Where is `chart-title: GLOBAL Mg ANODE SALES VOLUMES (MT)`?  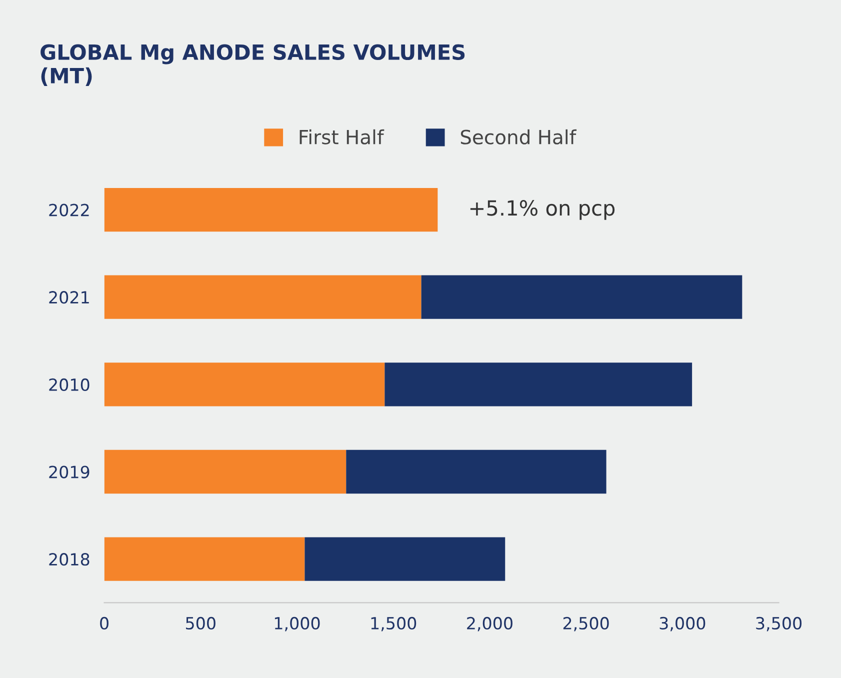 chart-title: GLOBAL Mg ANODE SALES VOLUMES (MT) is located at coordinates (252, 65).